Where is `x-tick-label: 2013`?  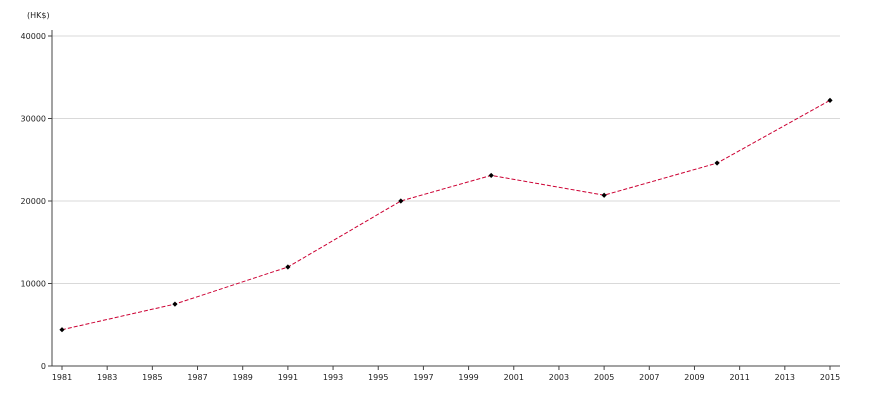 x-tick-label: 2013 is located at coordinates (785, 377).